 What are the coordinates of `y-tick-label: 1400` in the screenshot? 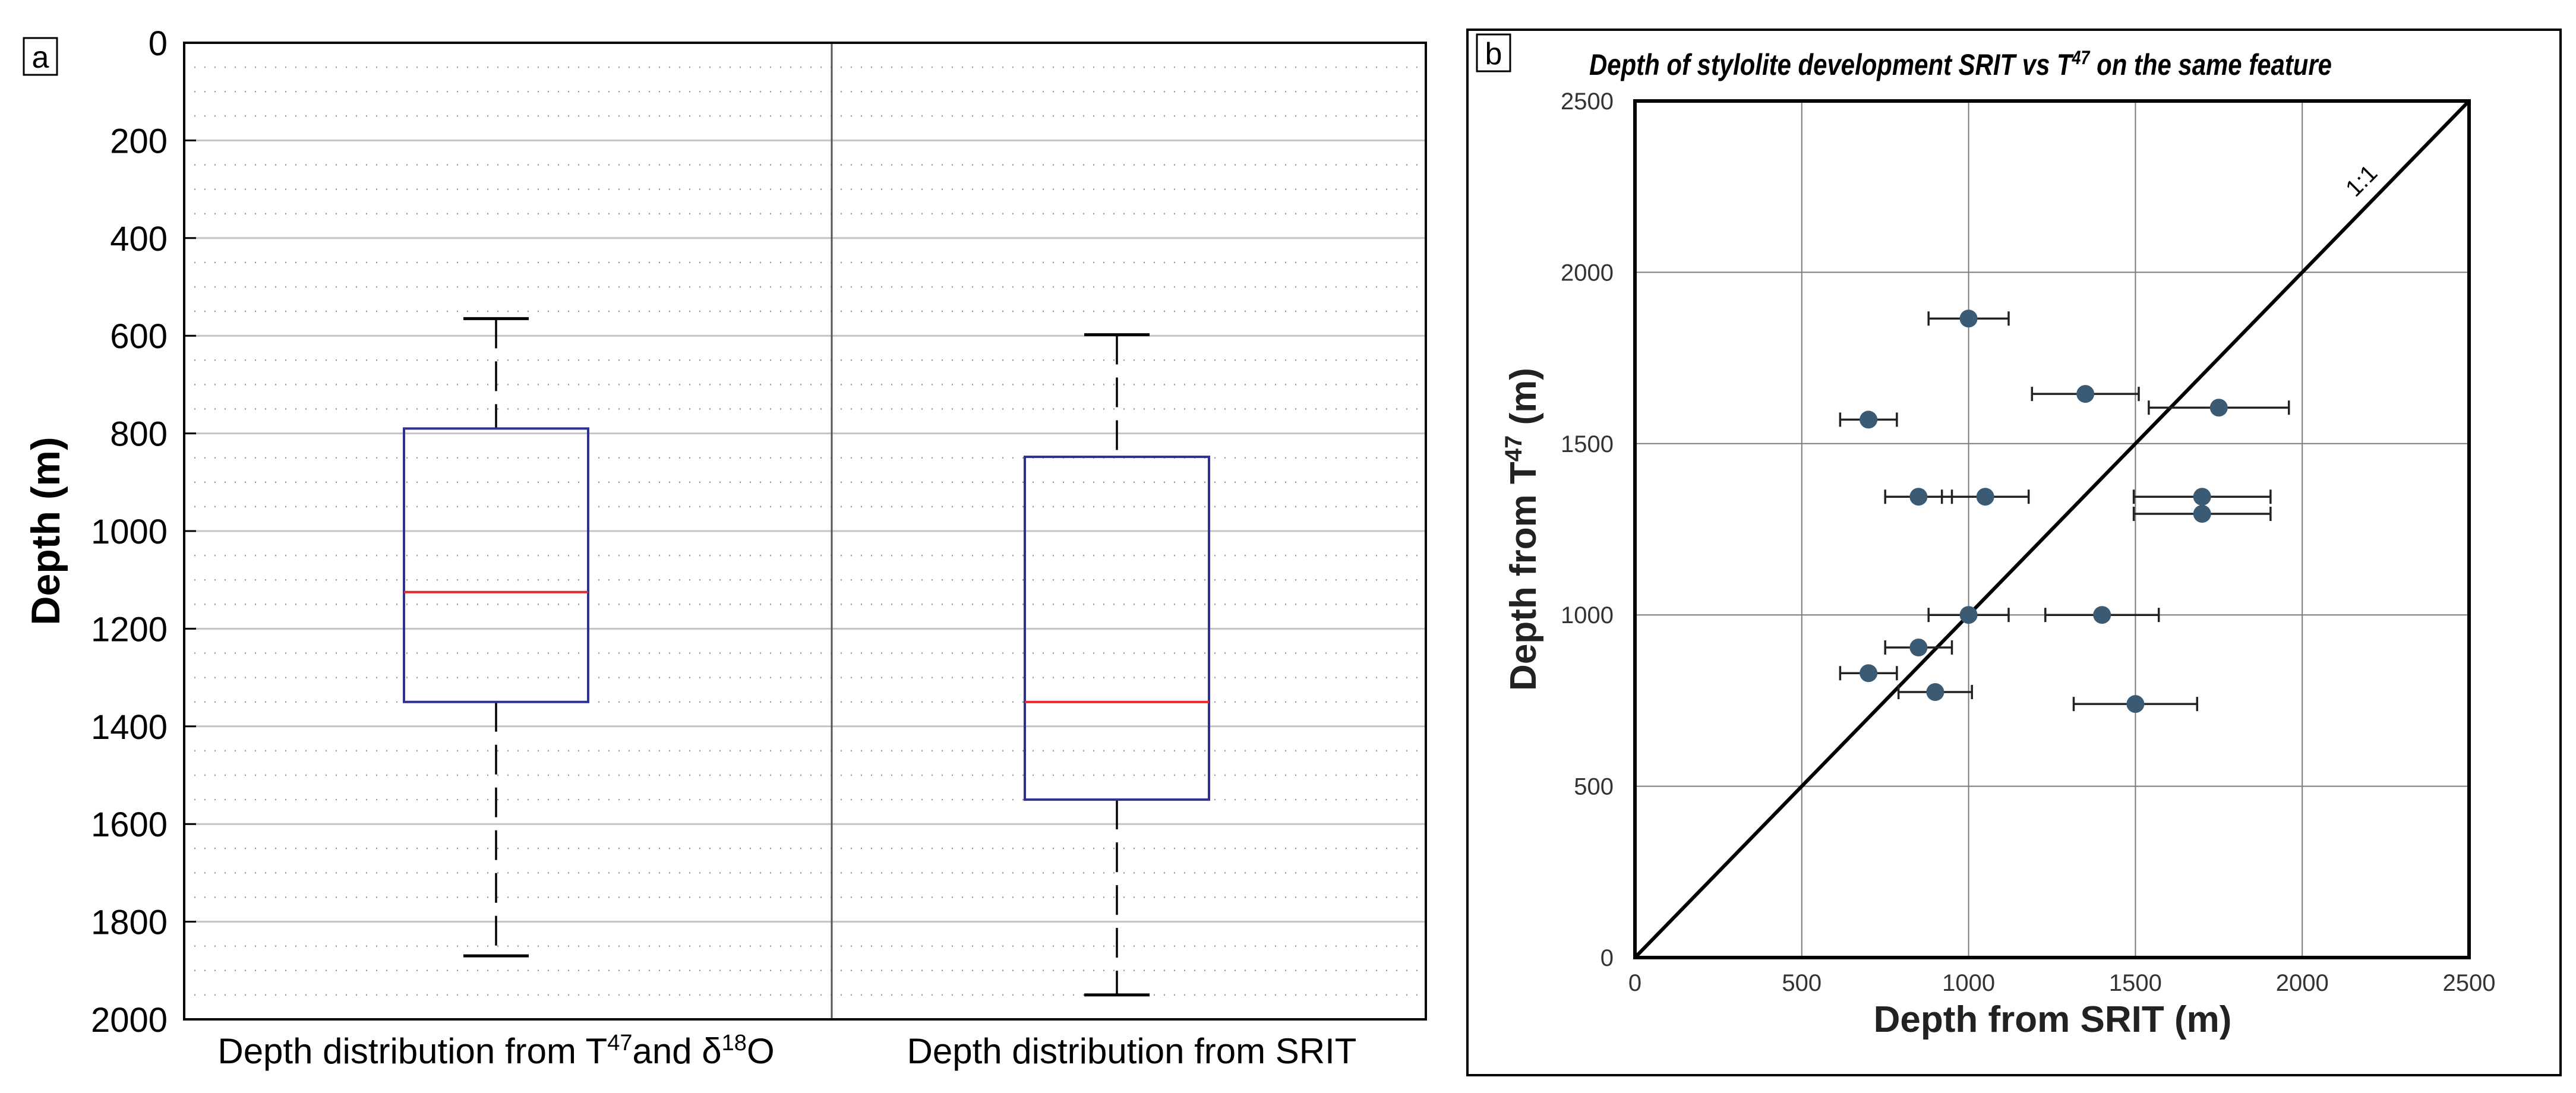 It's located at (129, 727).